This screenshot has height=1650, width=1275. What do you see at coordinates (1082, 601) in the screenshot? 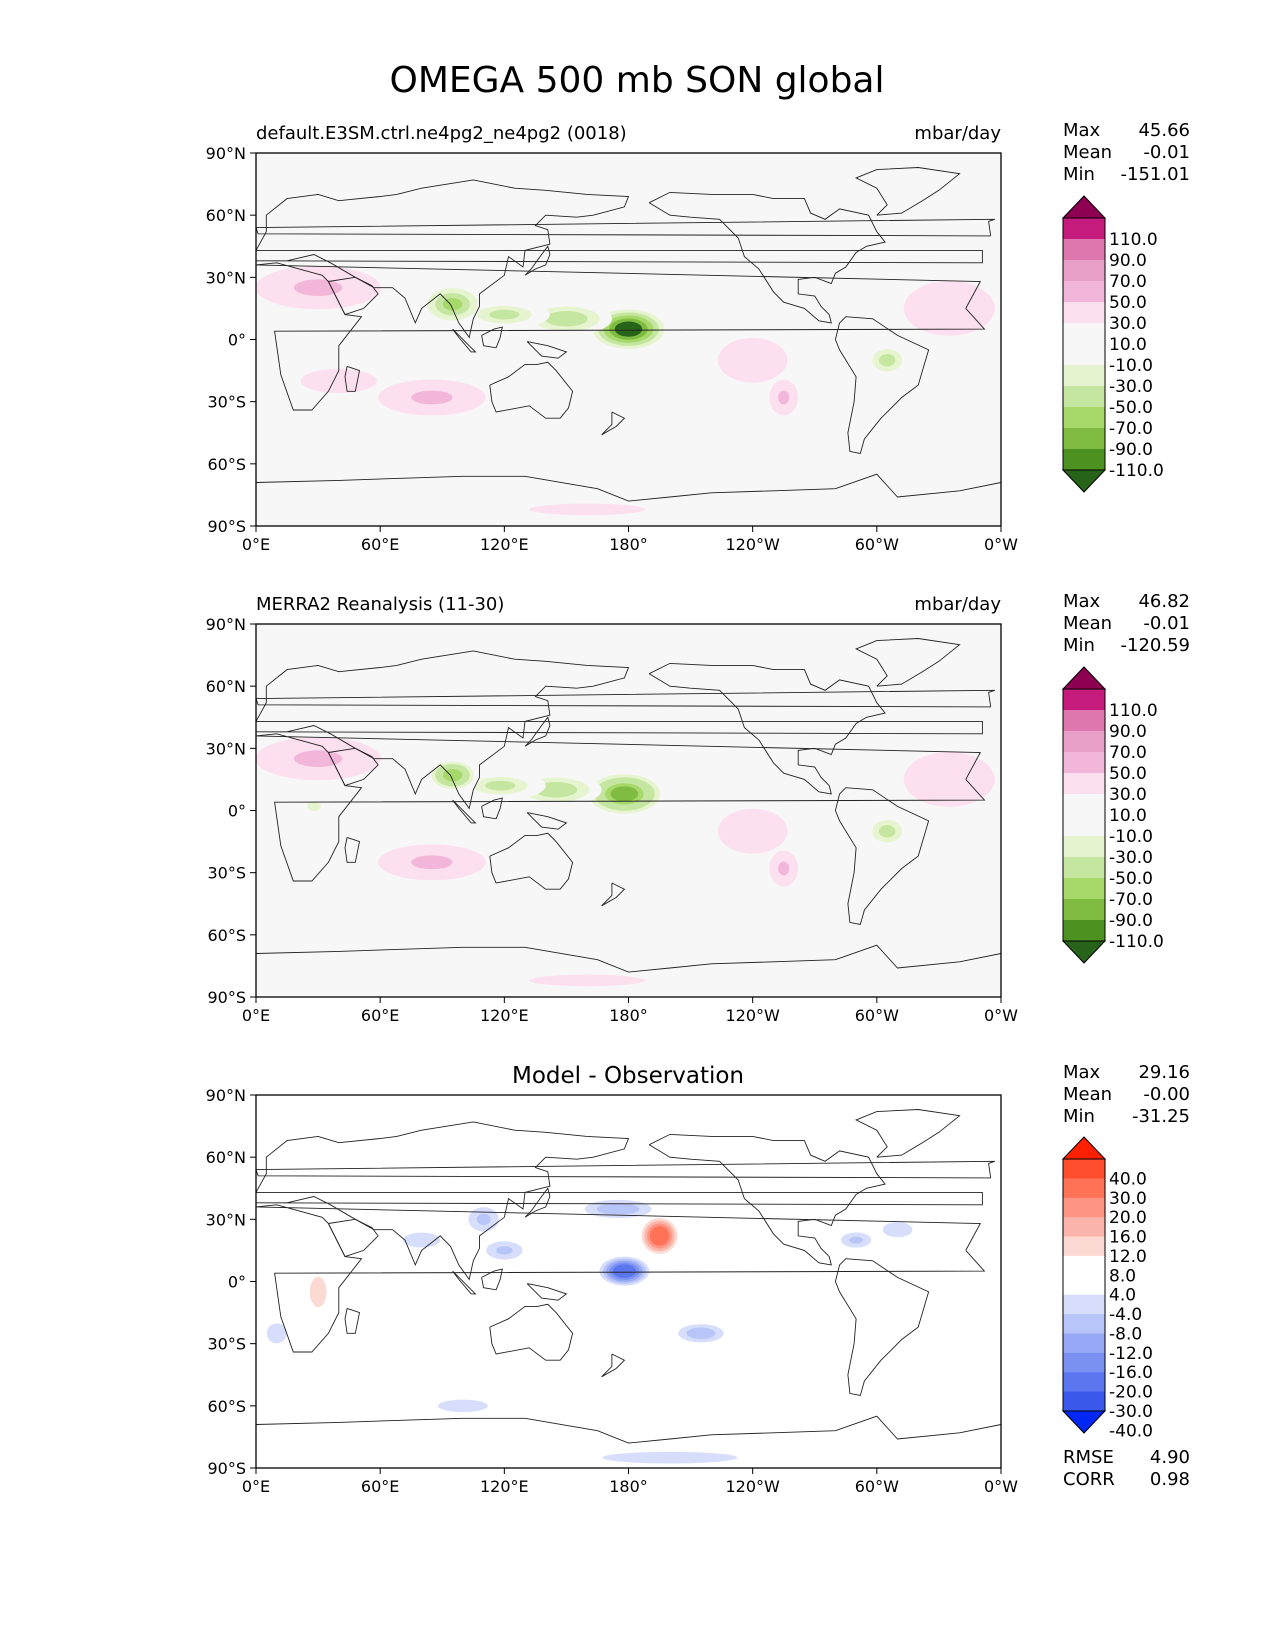
I see `stat-max-label: Max` at bounding box center [1082, 601].